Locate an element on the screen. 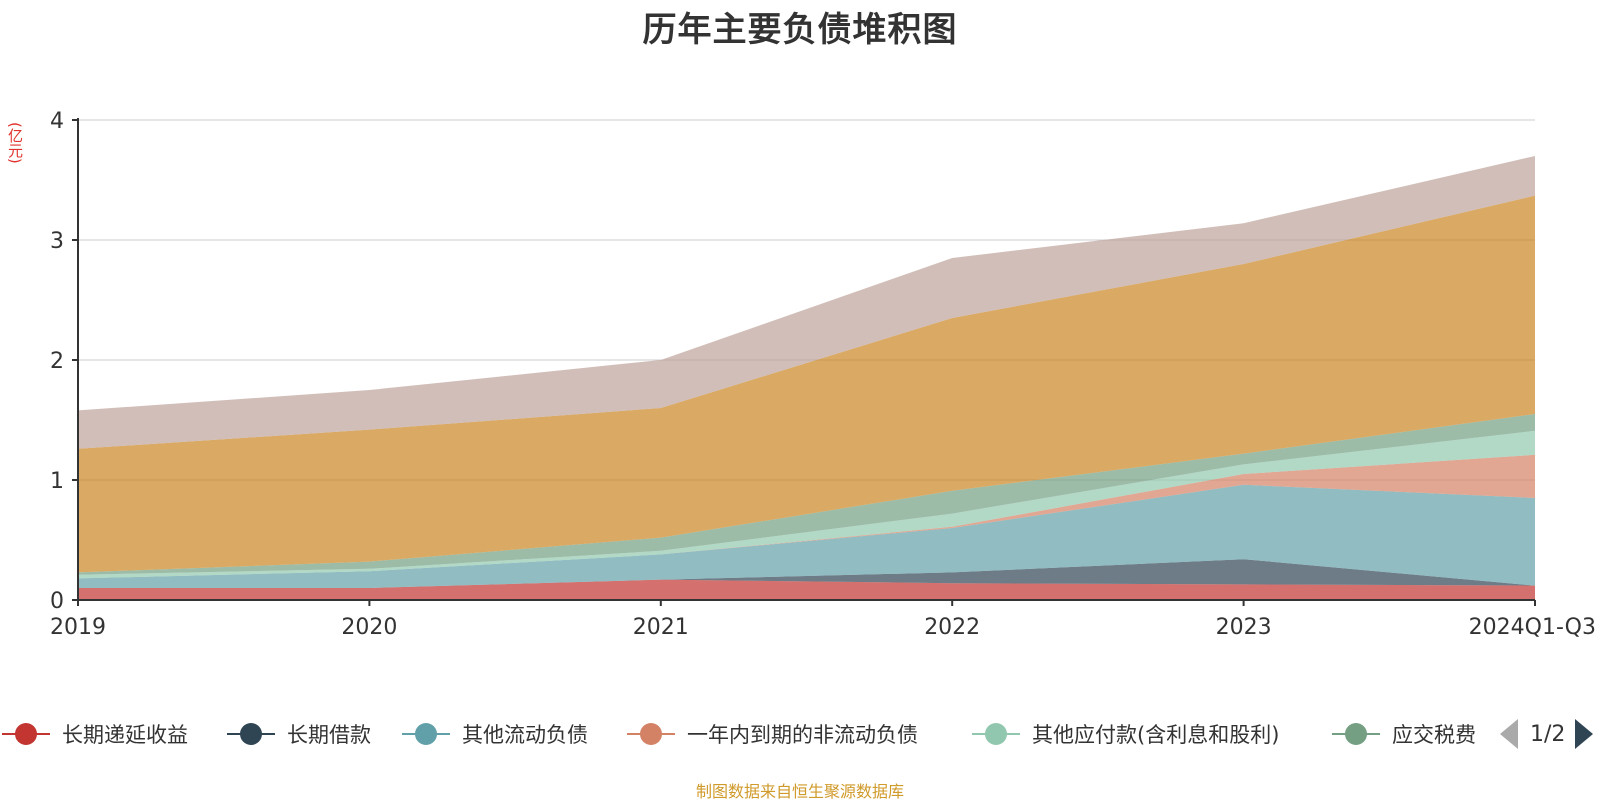  legend-item: 长期递延收益 is located at coordinates (94, 734).